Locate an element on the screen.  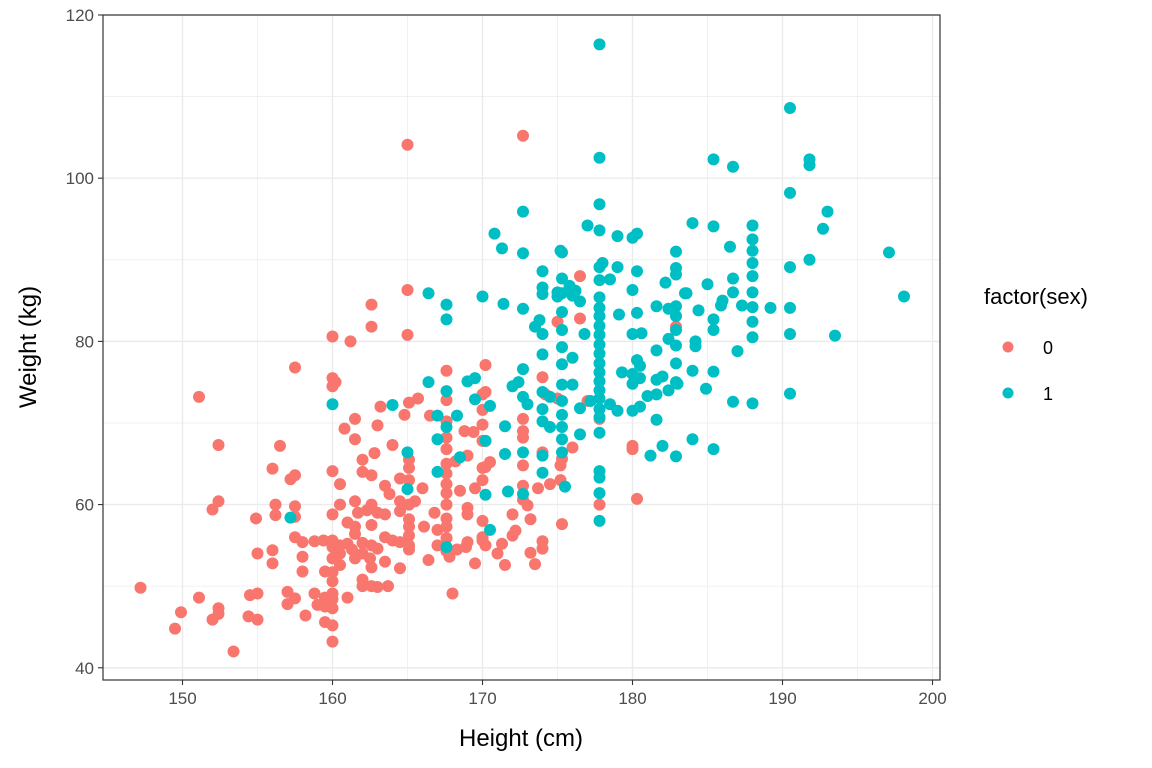
x-tick-label: 180 is located at coordinates (632, 698).